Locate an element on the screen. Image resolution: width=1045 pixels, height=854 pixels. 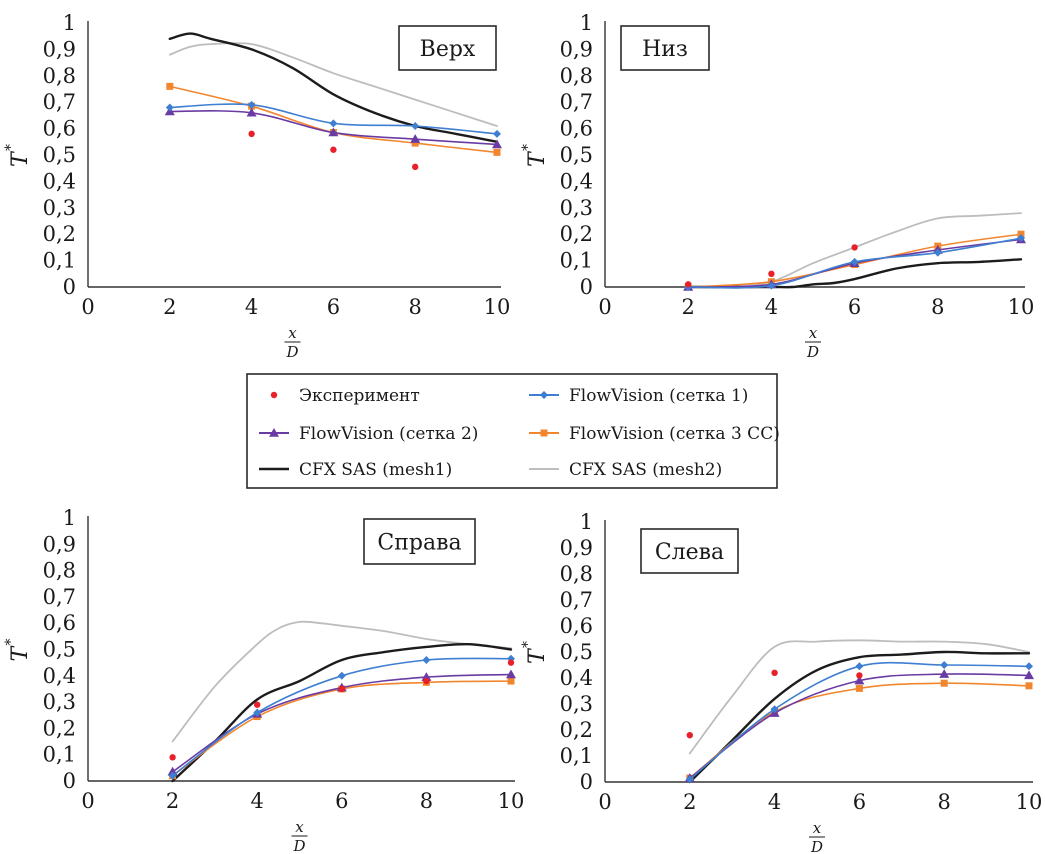
legend-item-fv3: FlowVision (сетка 3 CC) is located at coordinates (654, 434).